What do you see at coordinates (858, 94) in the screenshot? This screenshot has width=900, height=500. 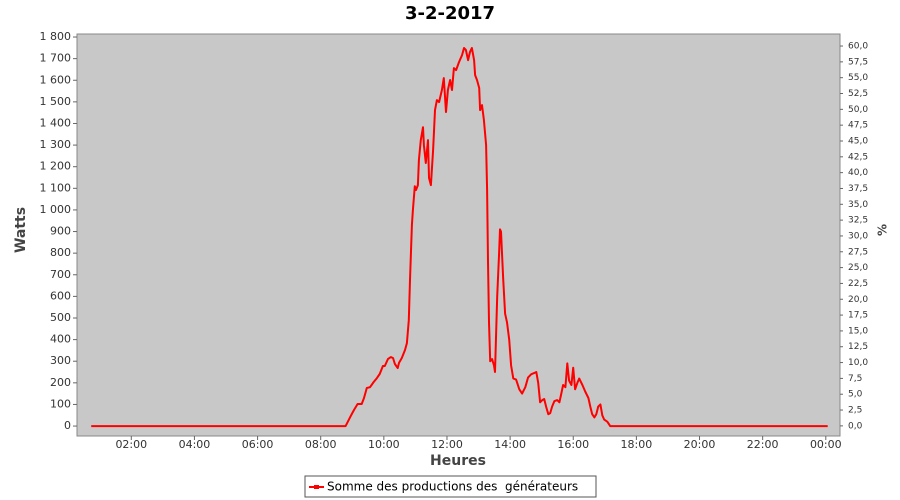 I see `y2-tick-label: 52,5` at bounding box center [858, 94].